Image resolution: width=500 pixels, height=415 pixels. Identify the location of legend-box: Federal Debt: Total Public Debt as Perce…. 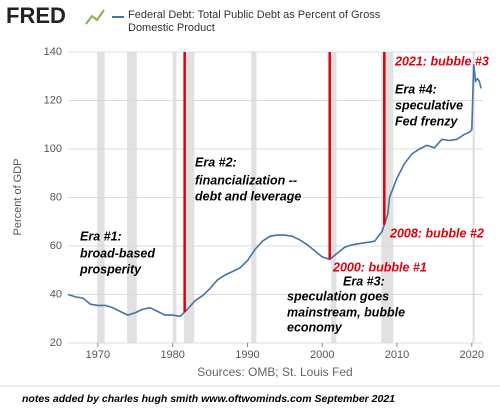
(254, 21).